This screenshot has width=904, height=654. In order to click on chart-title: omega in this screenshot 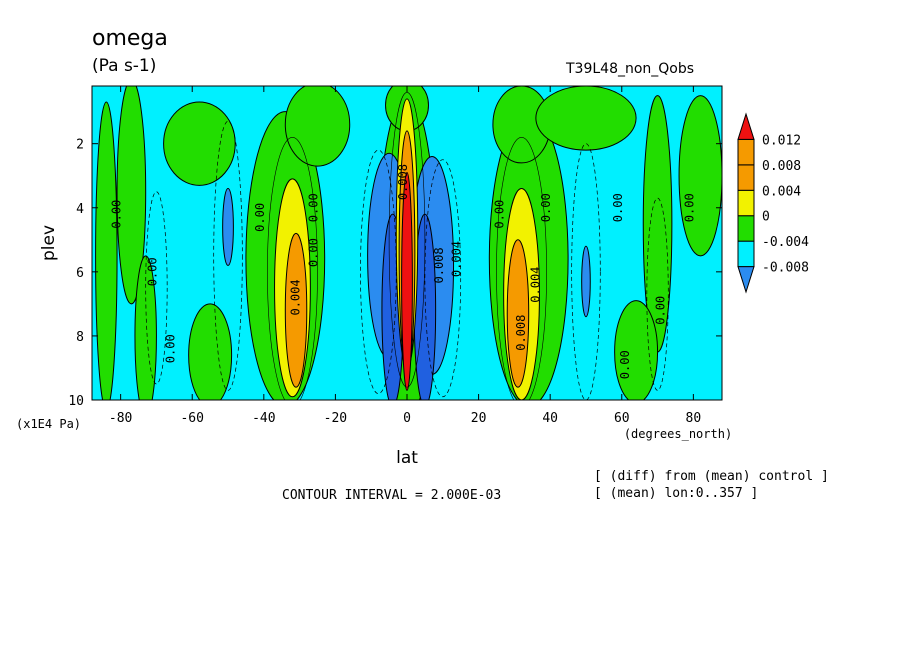, I will do `click(130, 38)`.